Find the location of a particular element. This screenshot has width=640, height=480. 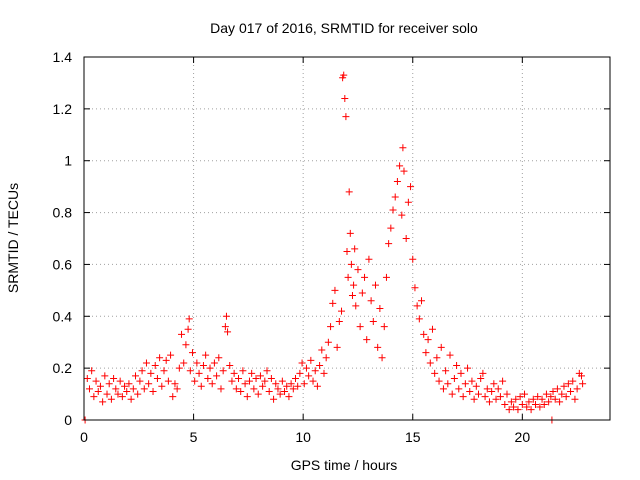

y-tick-label: 1 is located at coordinates (68, 161).